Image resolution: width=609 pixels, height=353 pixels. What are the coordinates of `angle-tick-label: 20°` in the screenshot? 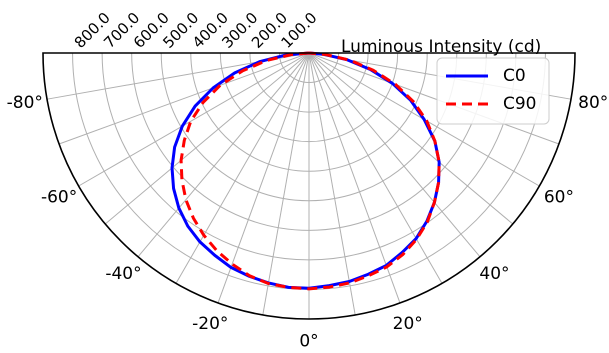 It's located at (408, 324).